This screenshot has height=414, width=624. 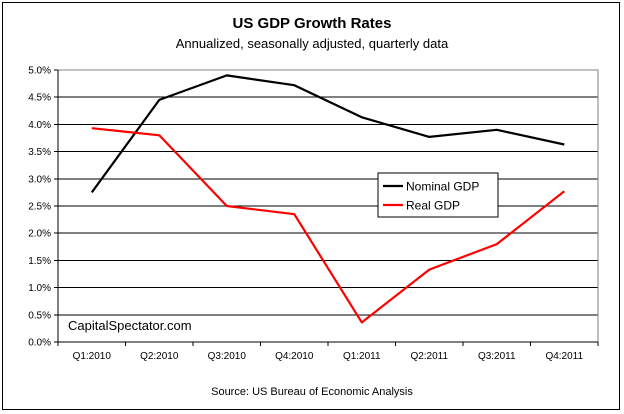 I want to click on chart-title: US GDP Growth Rates, so click(x=312, y=23).